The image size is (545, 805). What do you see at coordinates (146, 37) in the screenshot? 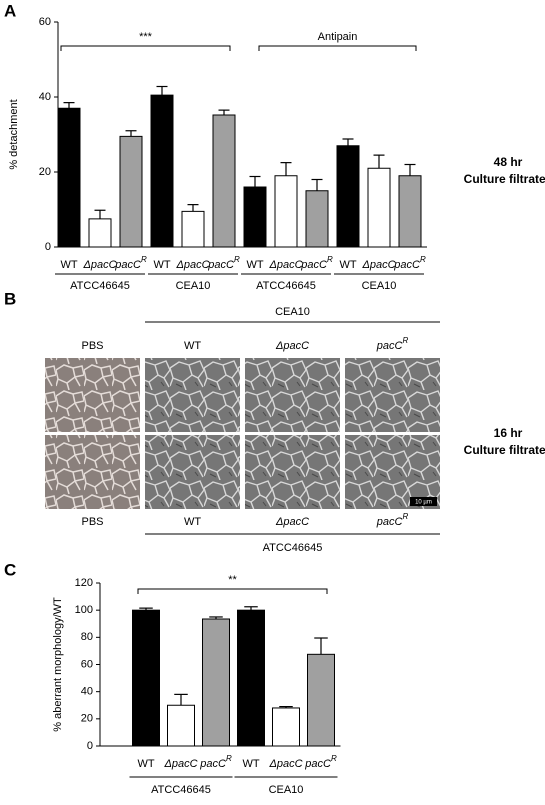
I see `bracket-label: ***` at bounding box center [146, 37].